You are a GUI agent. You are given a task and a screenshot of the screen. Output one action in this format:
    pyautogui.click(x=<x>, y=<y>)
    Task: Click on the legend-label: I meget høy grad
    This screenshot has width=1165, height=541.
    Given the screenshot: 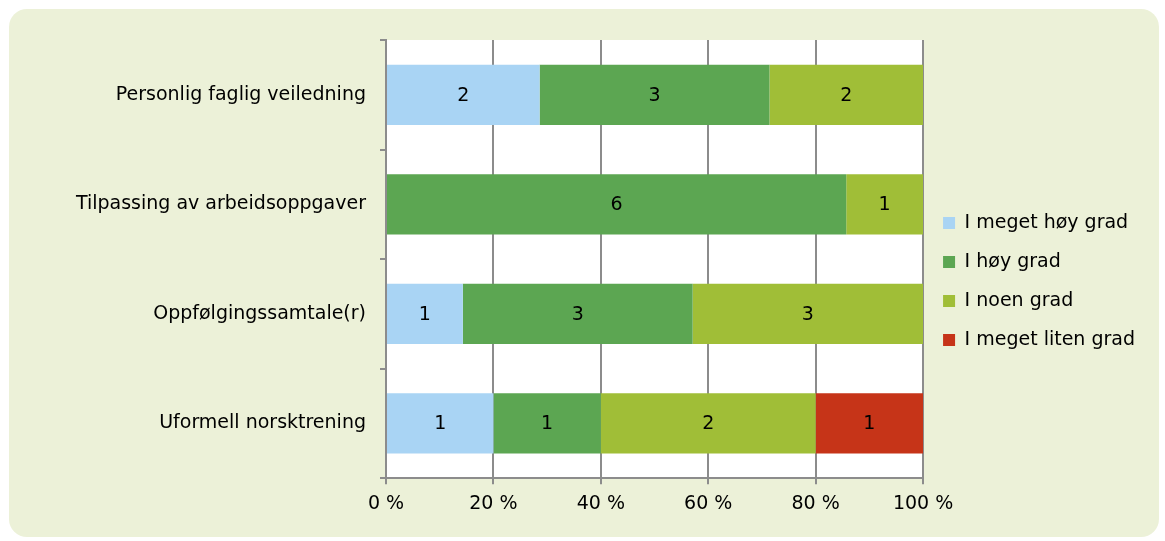 What is the action you would take?
    pyautogui.click(x=1046, y=220)
    